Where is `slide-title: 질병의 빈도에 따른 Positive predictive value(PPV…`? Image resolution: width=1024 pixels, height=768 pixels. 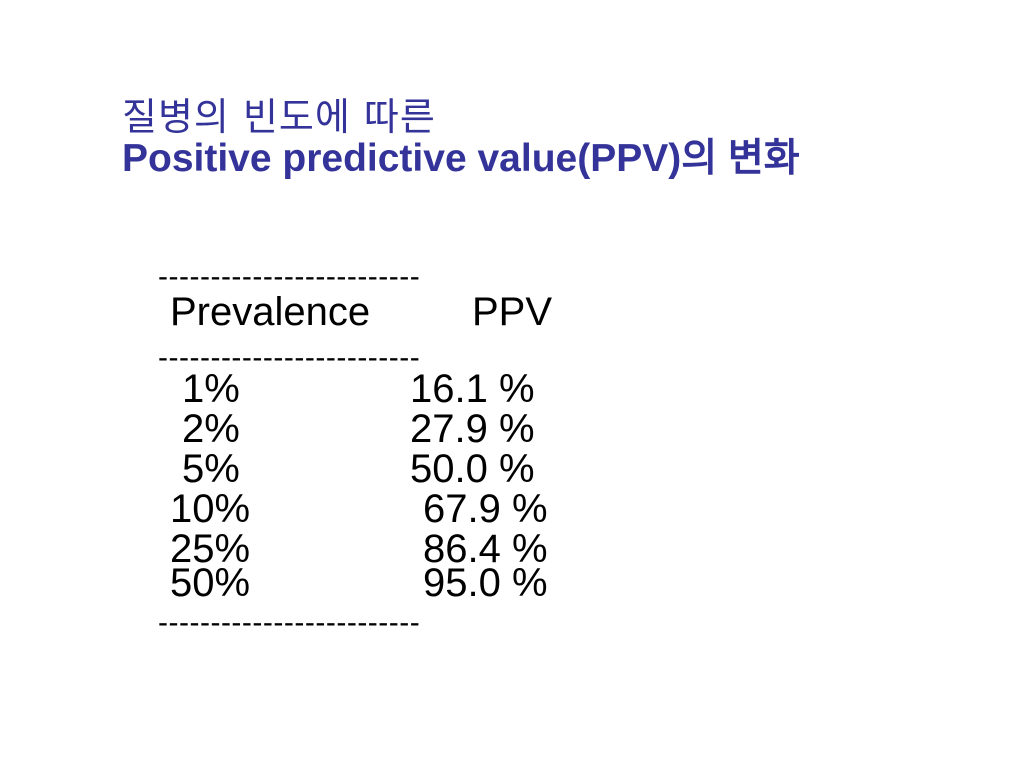
slide-title: 질병의 빈도에 따른 Positive predictive value(PPV… is located at coordinates (461, 138).